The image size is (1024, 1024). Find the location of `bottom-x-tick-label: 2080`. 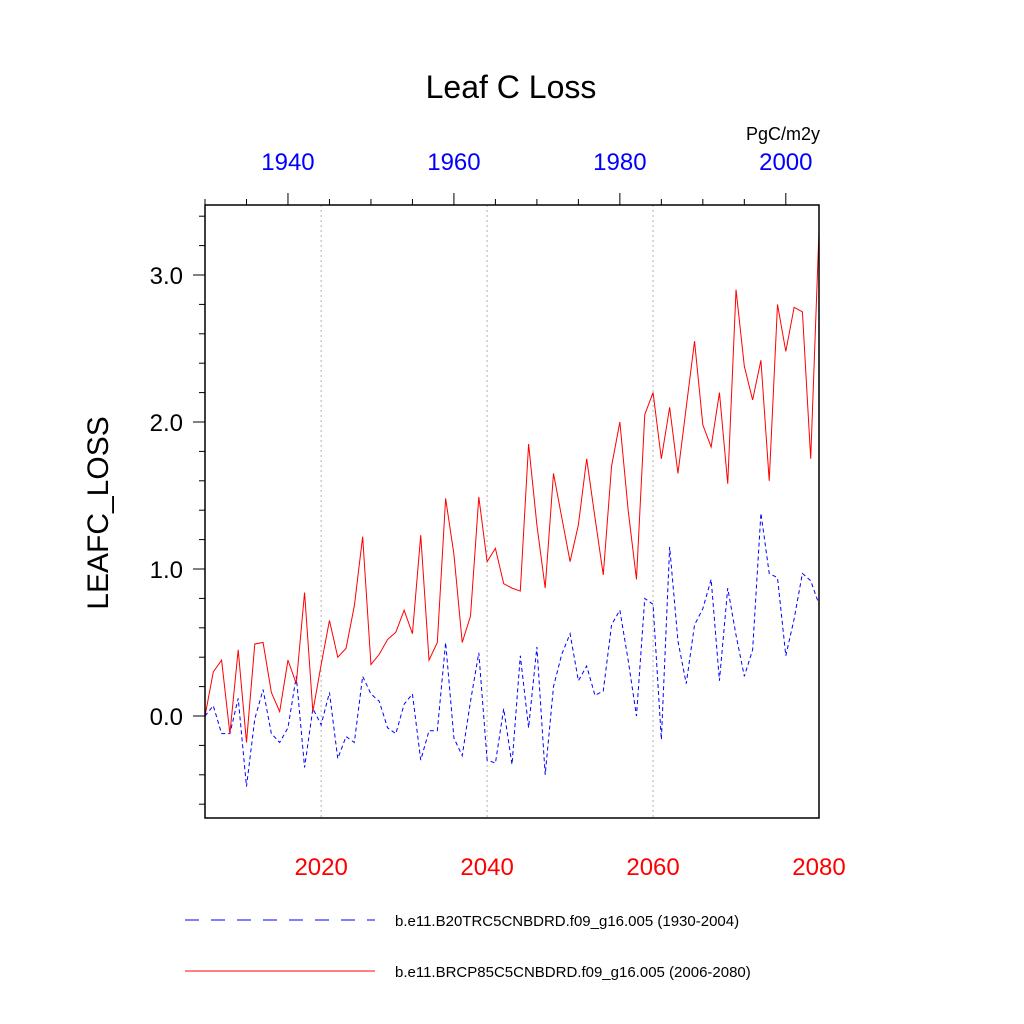

bottom-x-tick-label: 2080 is located at coordinates (818, 867).